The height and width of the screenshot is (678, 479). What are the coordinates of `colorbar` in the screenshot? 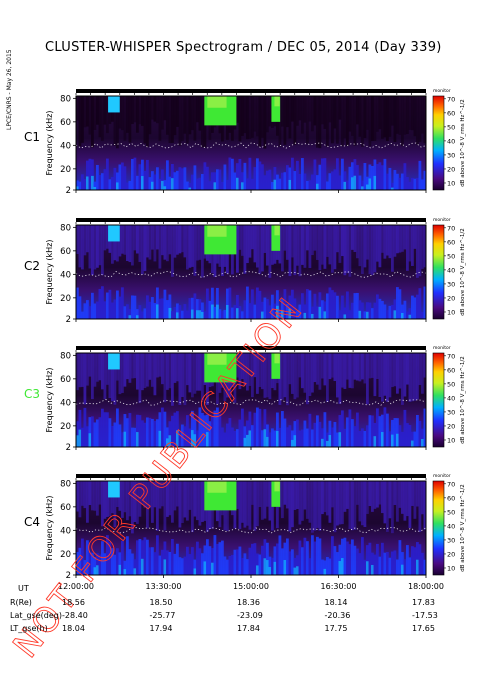 It's located at (438, 272).